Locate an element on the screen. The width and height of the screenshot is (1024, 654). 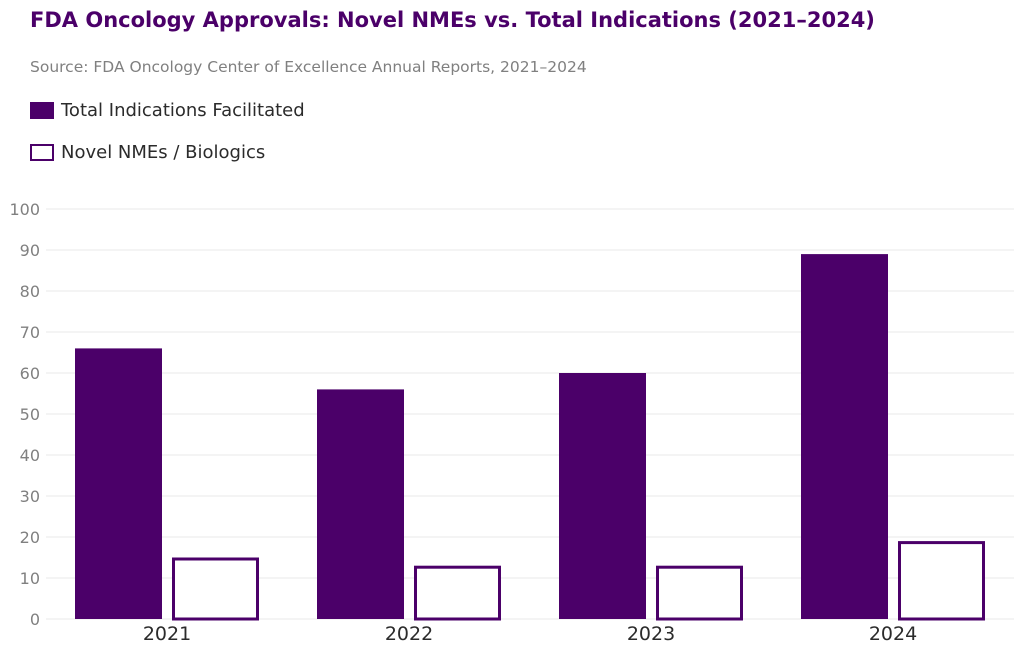
x-category-label: 2022 is located at coordinates (409, 634).